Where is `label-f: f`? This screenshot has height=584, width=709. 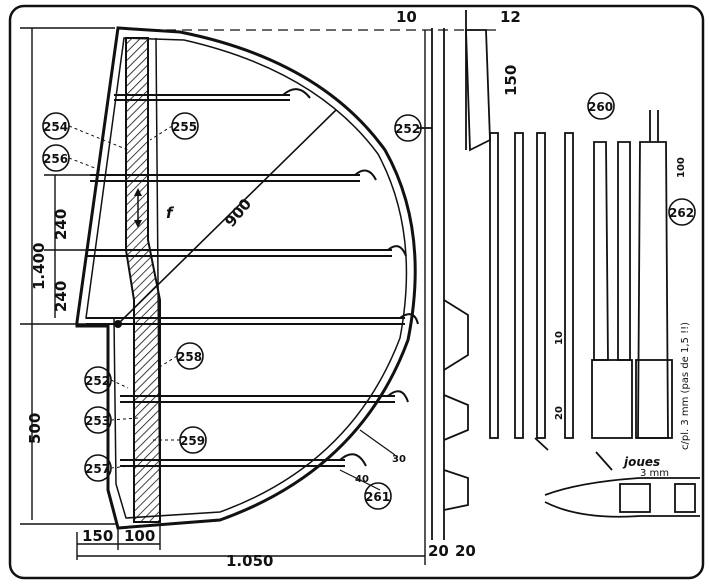 label-f: f is located at coordinates (170, 213).